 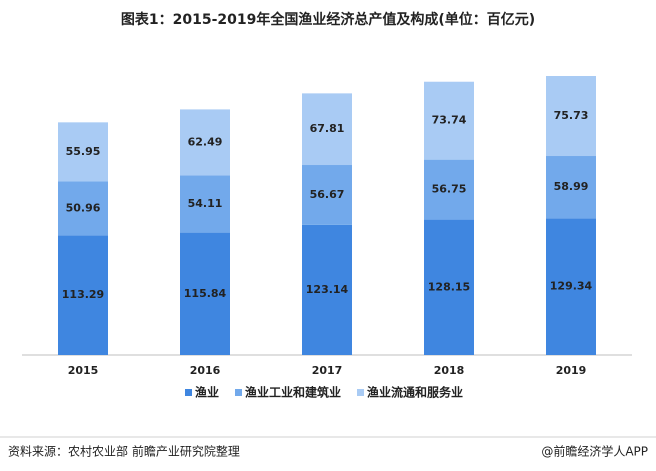 I want to click on x-tick-label: 2017, so click(x=327, y=370).